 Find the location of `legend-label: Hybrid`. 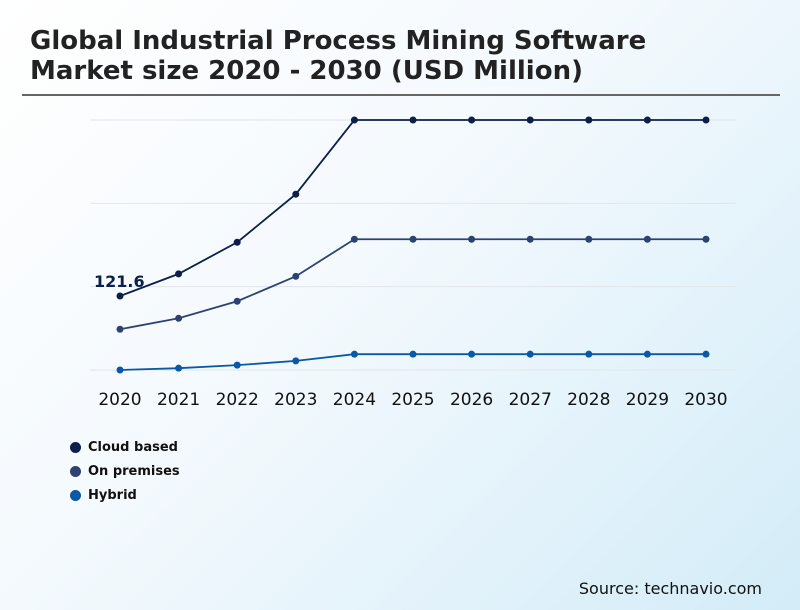

legend-label: Hybrid is located at coordinates (112, 495).